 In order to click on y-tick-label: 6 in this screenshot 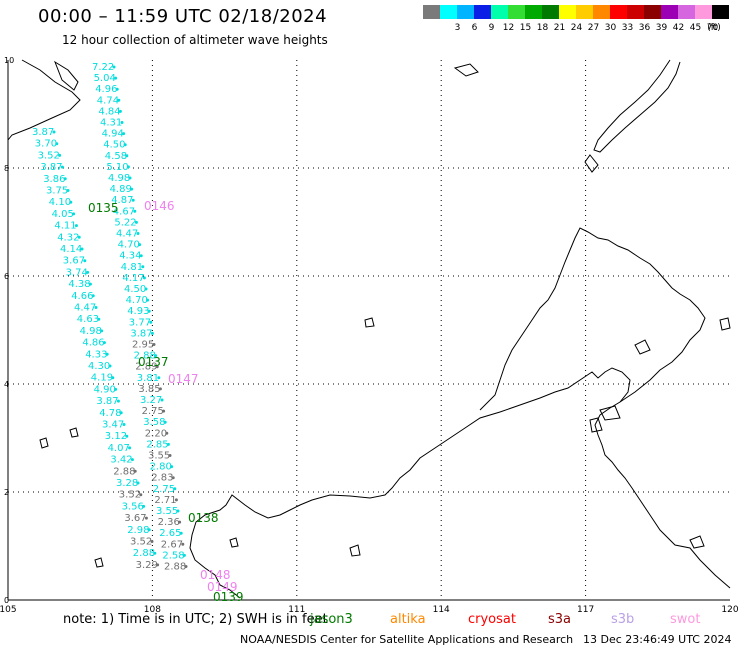, I will do `click(6, 276)`.